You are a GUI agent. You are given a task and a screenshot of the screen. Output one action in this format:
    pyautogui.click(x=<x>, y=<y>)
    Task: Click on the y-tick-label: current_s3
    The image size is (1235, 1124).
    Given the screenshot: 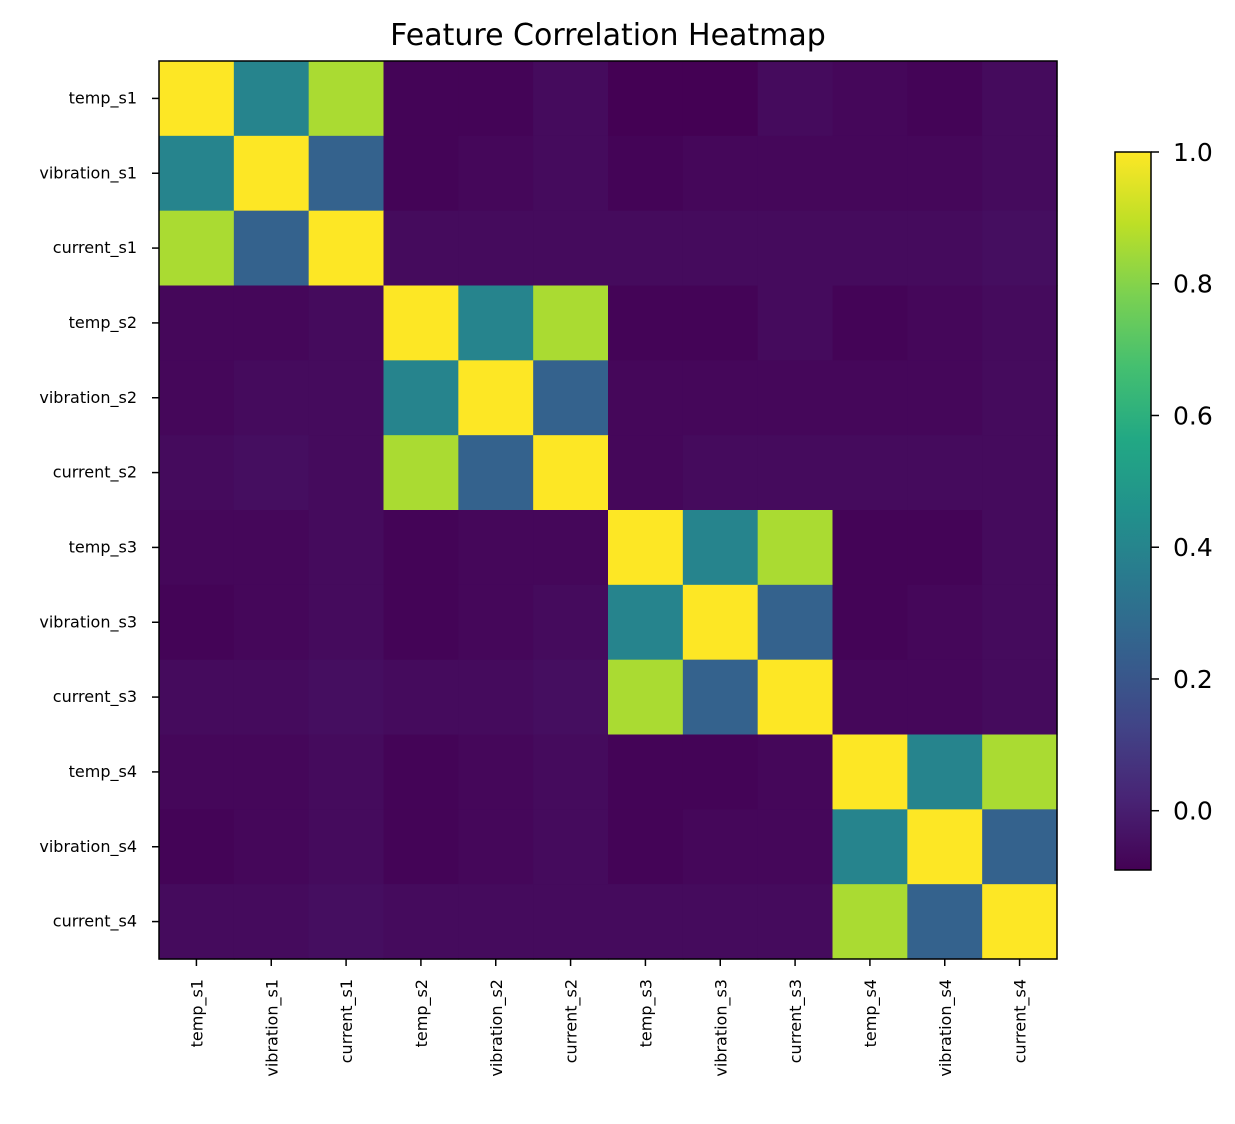 What is the action you would take?
    pyautogui.click(x=95, y=697)
    